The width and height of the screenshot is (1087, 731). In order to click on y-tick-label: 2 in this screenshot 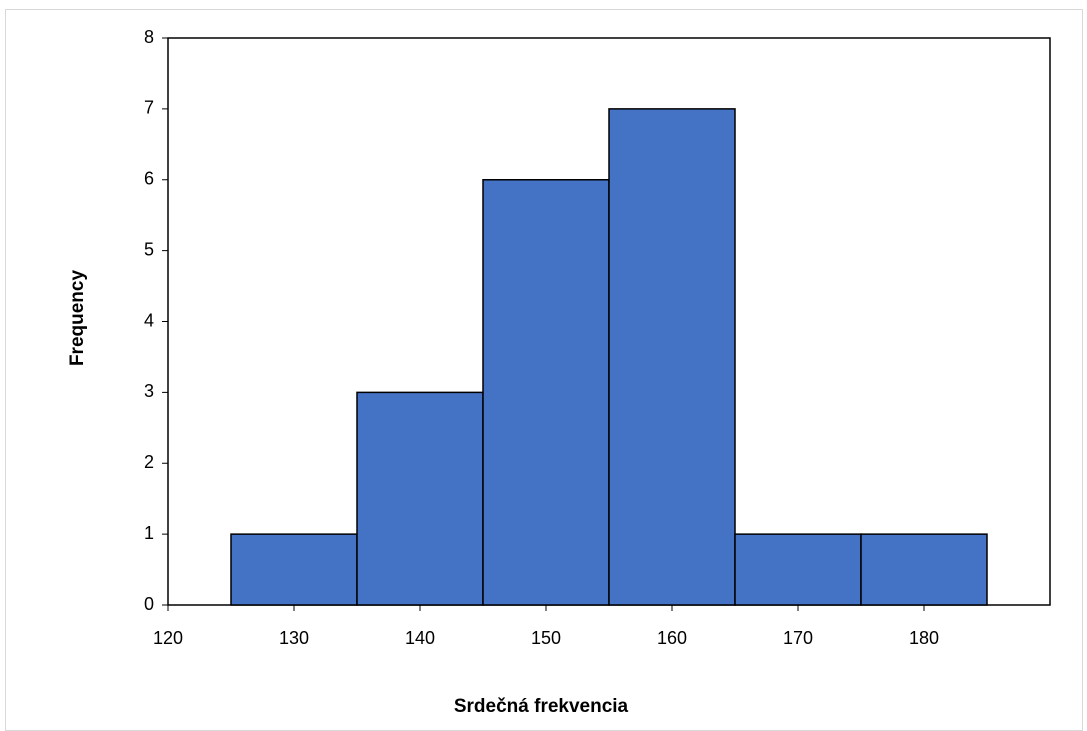, I will do `click(149, 462)`.